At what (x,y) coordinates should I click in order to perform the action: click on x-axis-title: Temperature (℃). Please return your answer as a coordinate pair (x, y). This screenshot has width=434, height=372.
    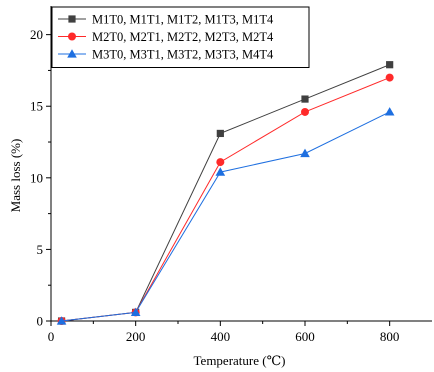
    Looking at the image, I should click on (240, 360).